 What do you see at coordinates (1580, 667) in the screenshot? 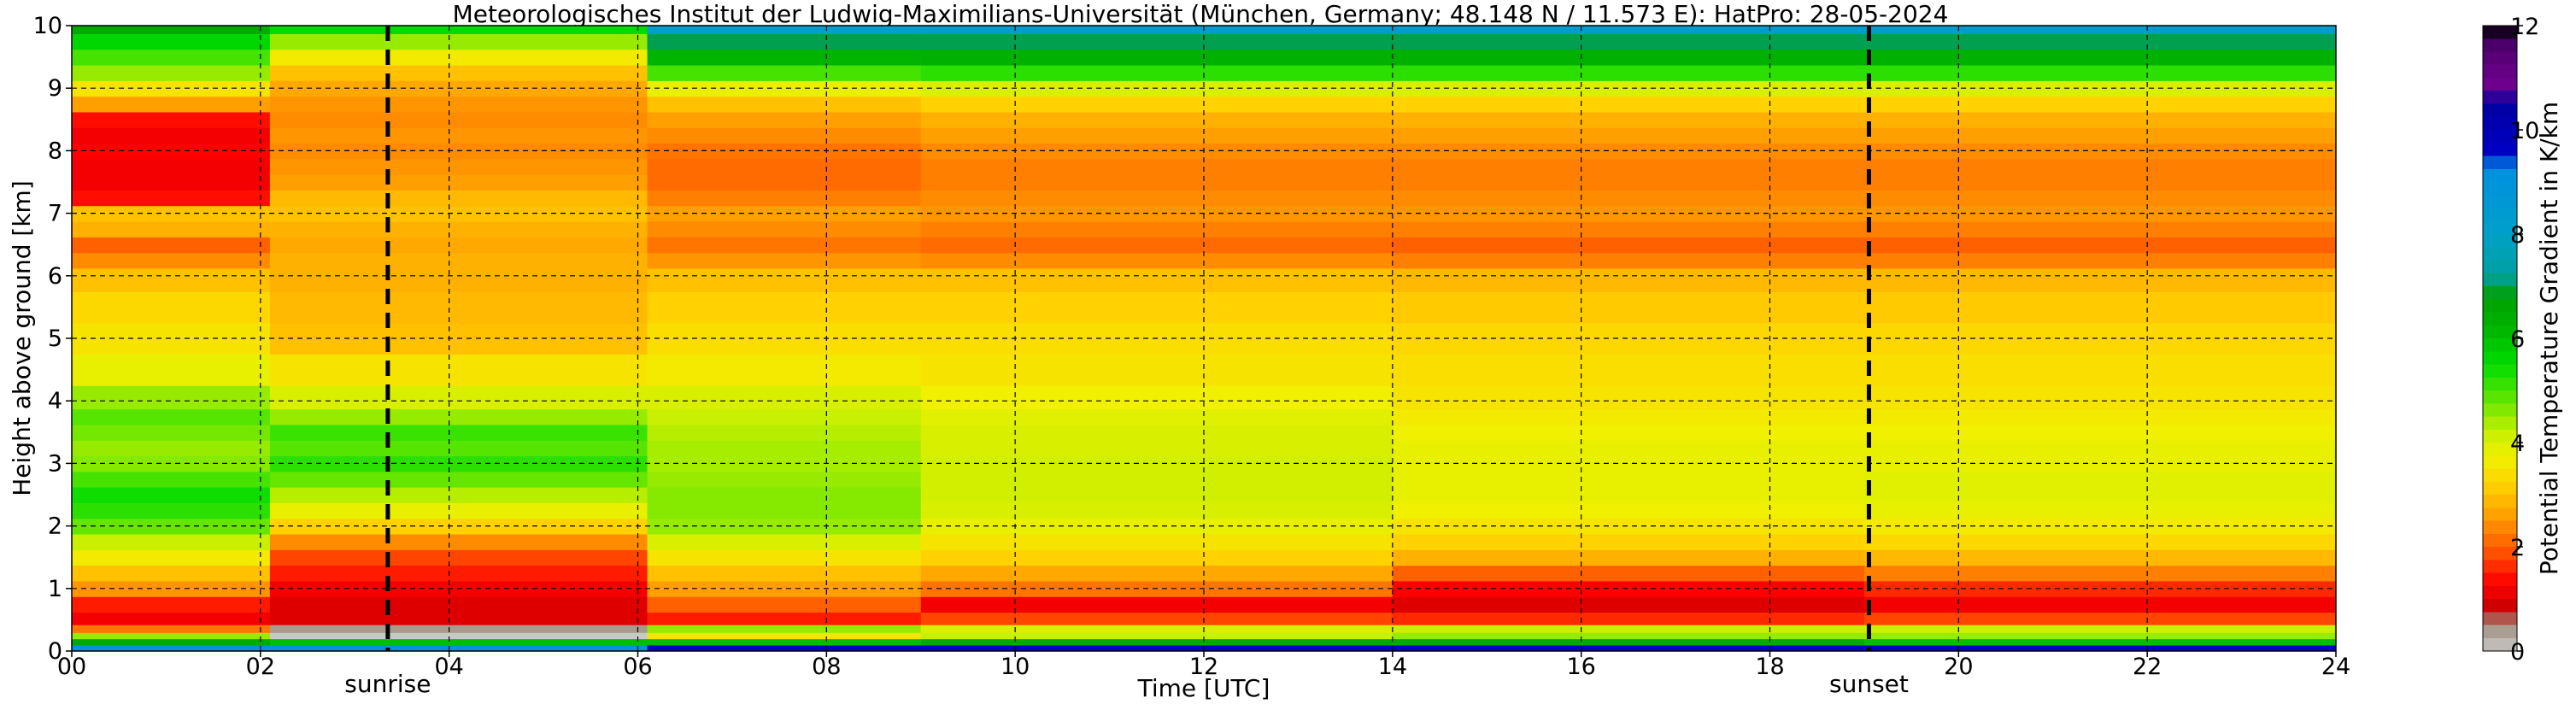
I see `x-tick-label: 16` at bounding box center [1580, 667].